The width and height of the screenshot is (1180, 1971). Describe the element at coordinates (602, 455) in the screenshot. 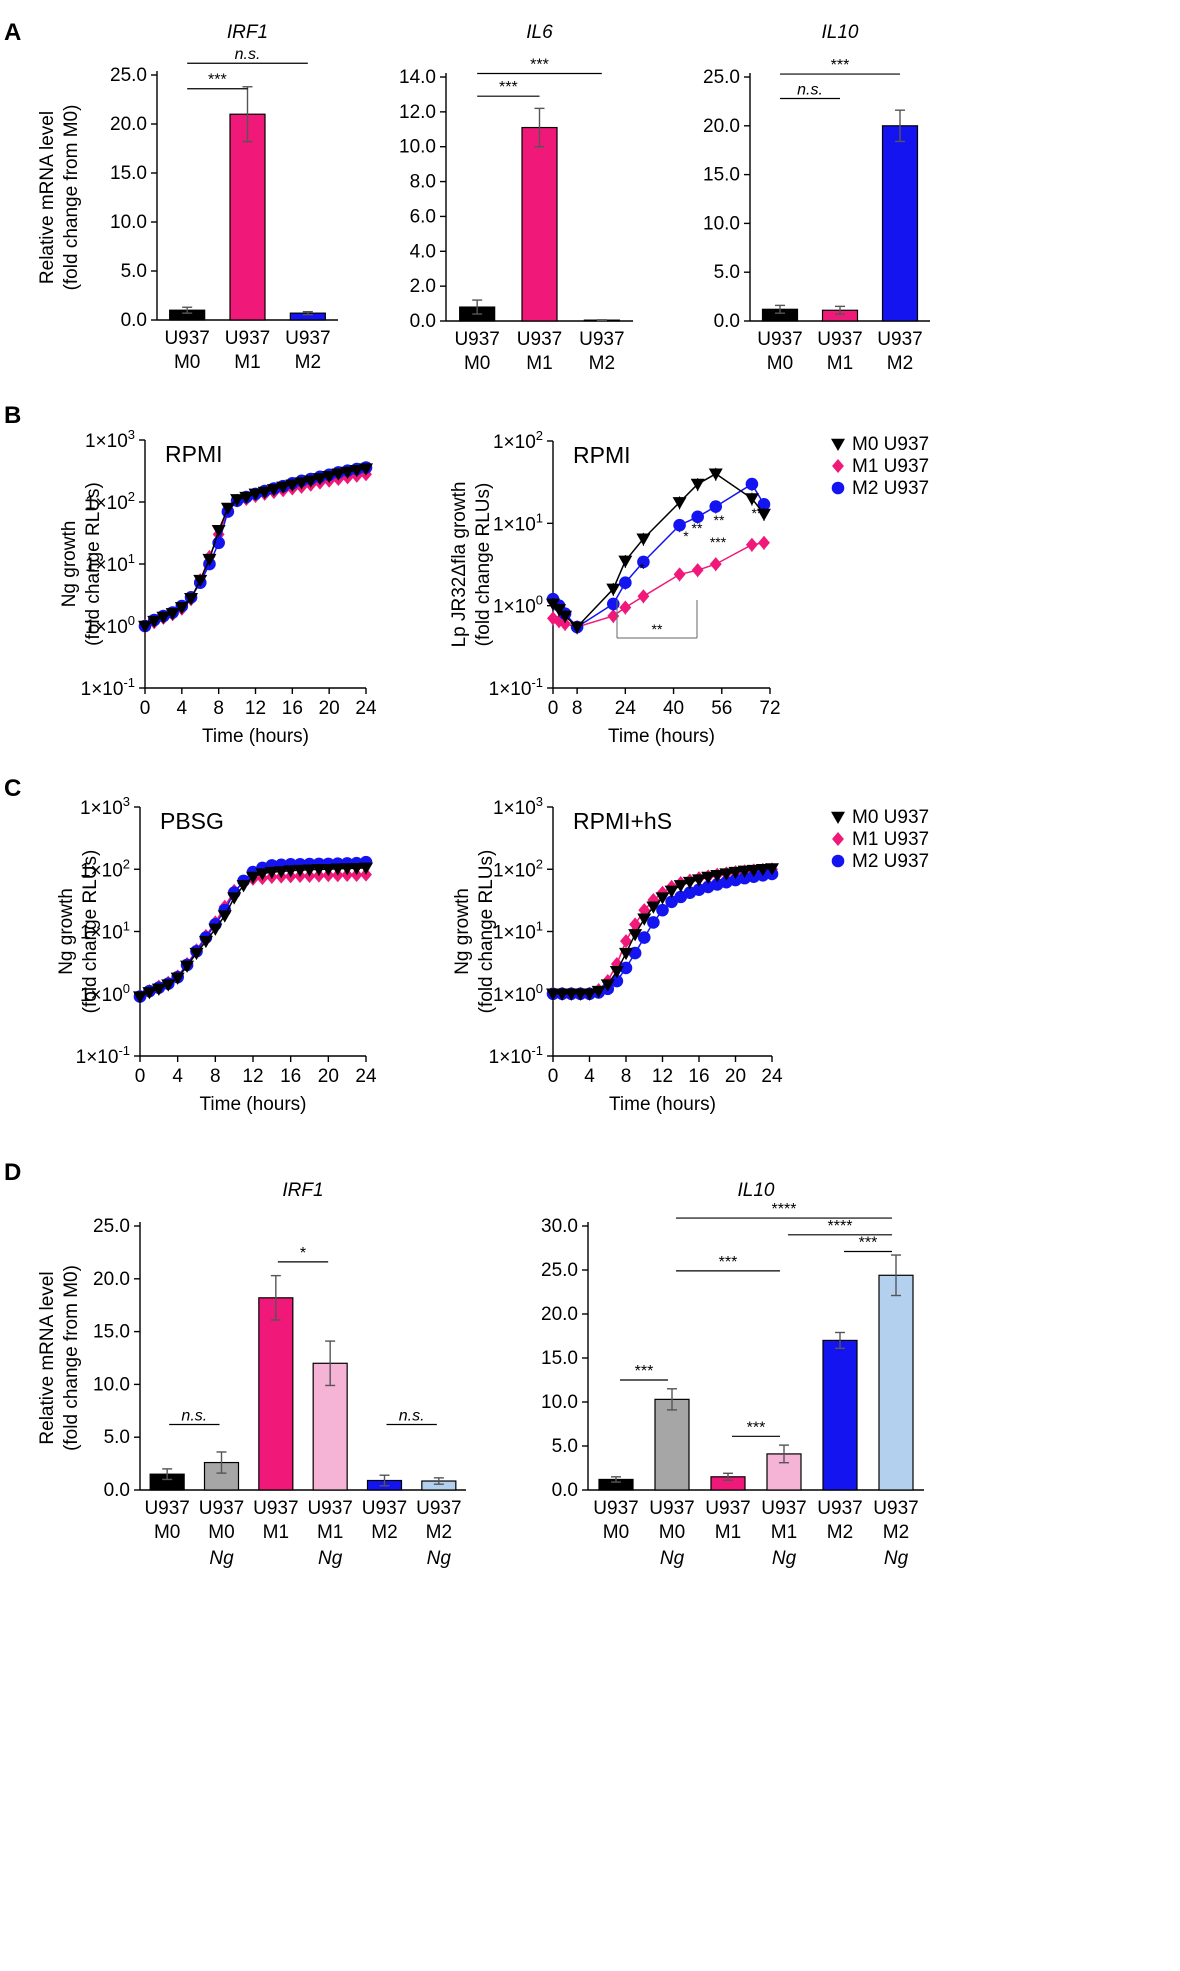

I see `chart-title: RPMI` at that location.